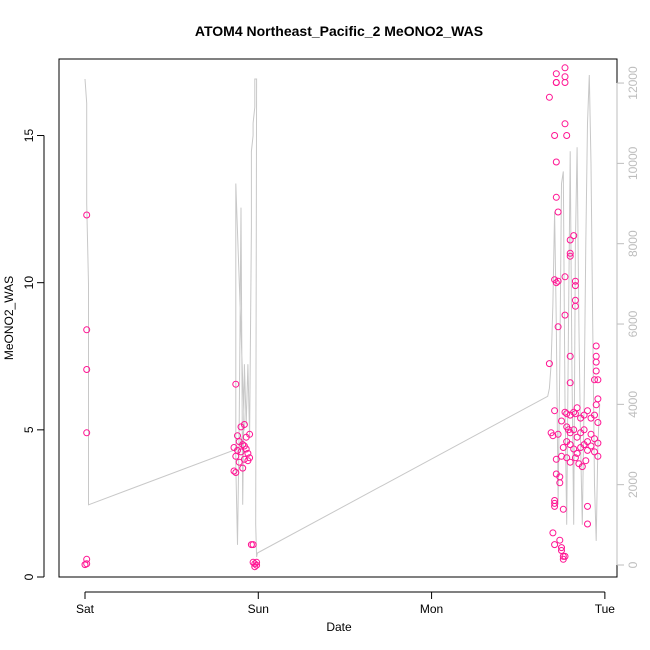  I want to click on y-axis: 0 5 10 15, so click(33, 354).